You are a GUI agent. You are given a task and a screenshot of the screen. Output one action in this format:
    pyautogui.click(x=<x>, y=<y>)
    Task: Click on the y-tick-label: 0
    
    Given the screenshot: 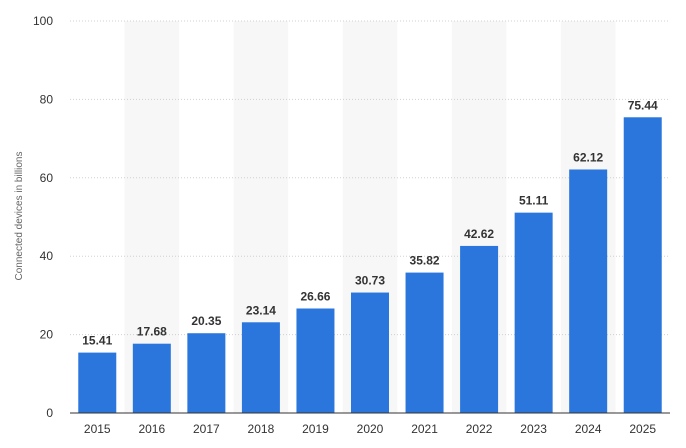 What is the action you would take?
    pyautogui.click(x=49, y=413)
    